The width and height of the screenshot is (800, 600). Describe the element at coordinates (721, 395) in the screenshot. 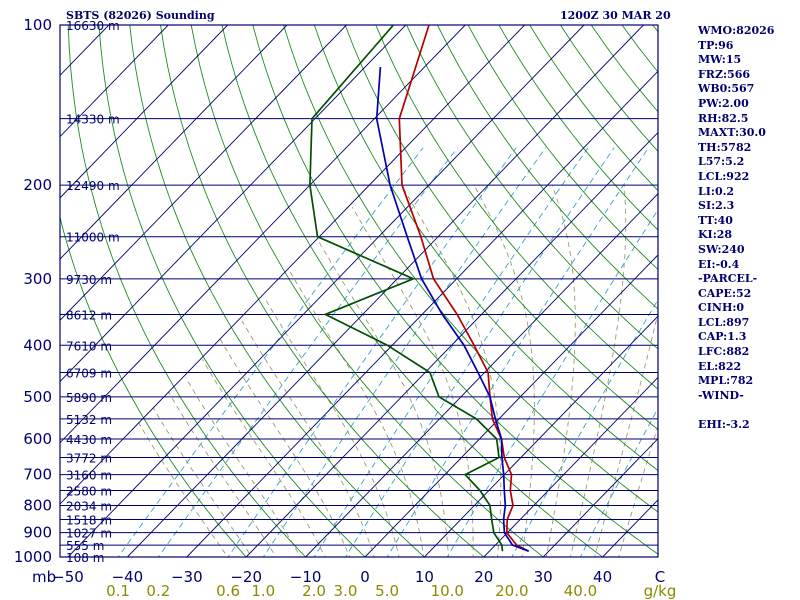

I see `index-item: -WIND-` at that location.